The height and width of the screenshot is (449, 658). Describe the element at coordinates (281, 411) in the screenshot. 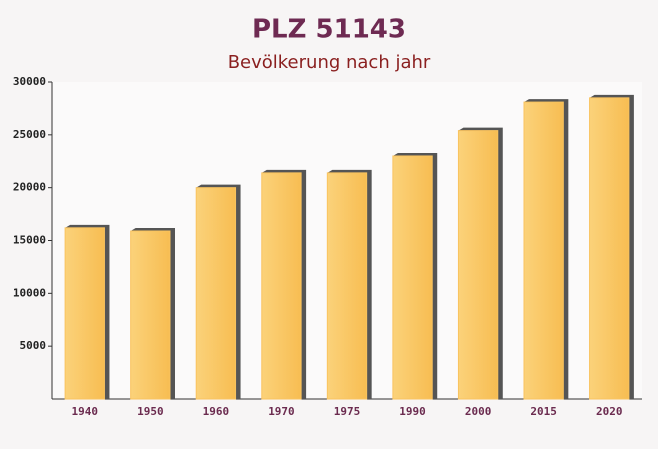

I see `x-tick-label: 1970` at that location.